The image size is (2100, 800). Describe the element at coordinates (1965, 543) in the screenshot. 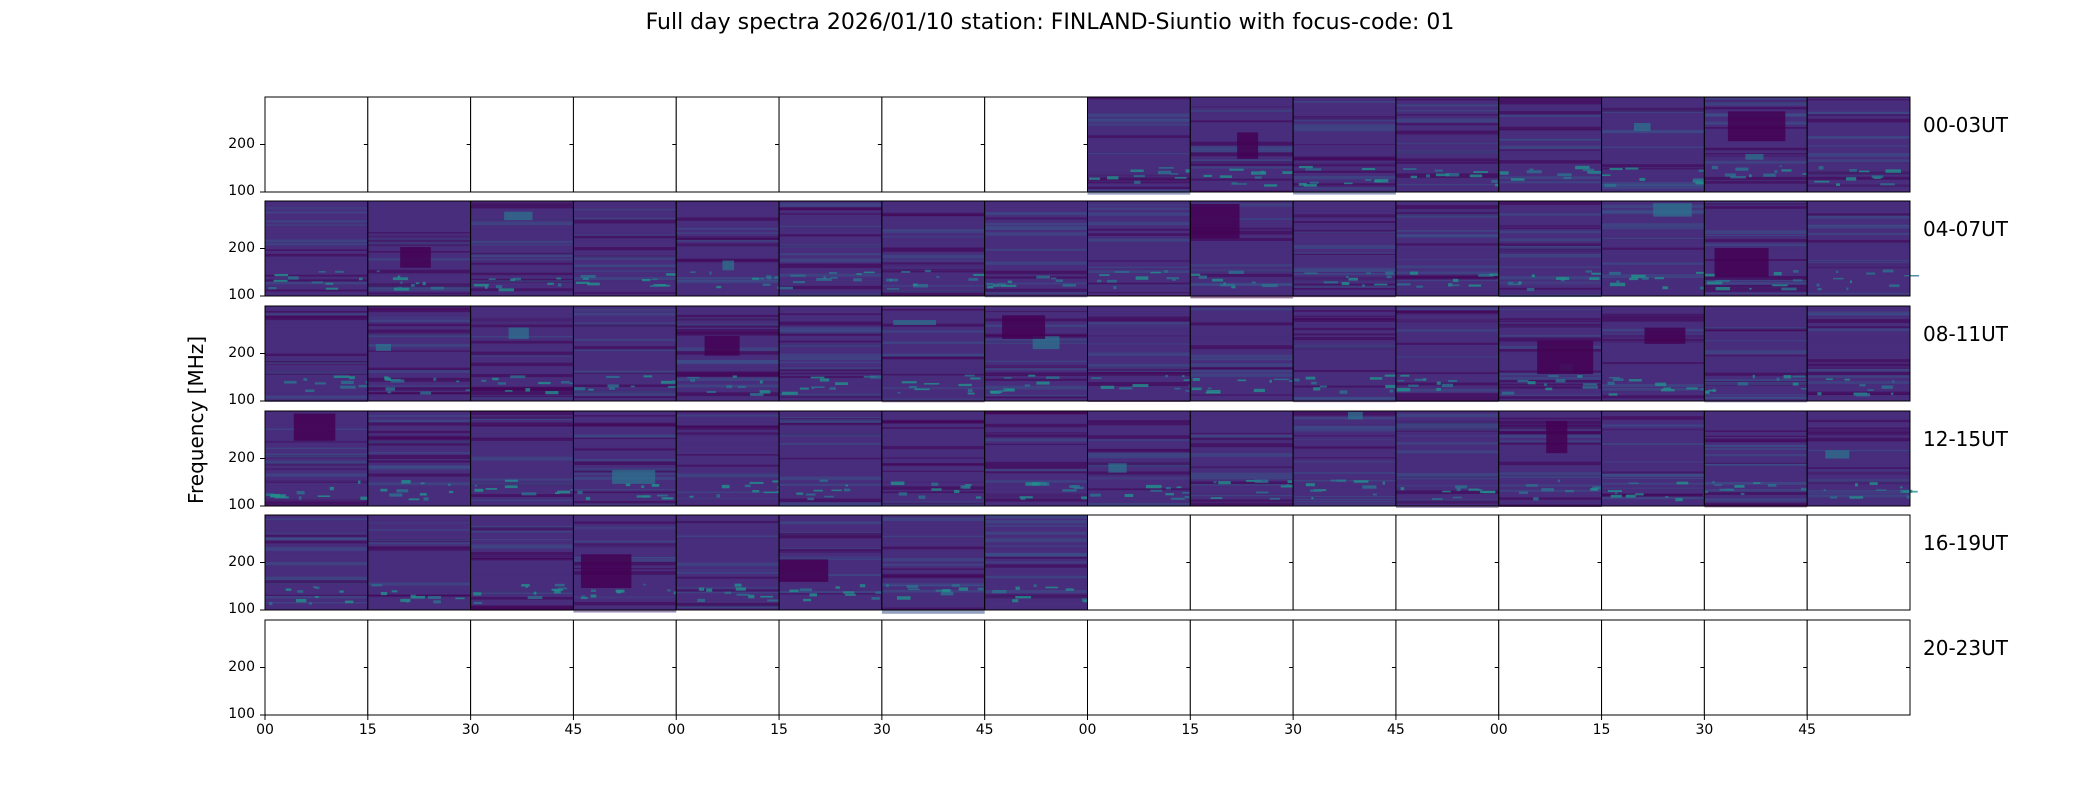

I see `row-time-label: 16-19UT` at that location.